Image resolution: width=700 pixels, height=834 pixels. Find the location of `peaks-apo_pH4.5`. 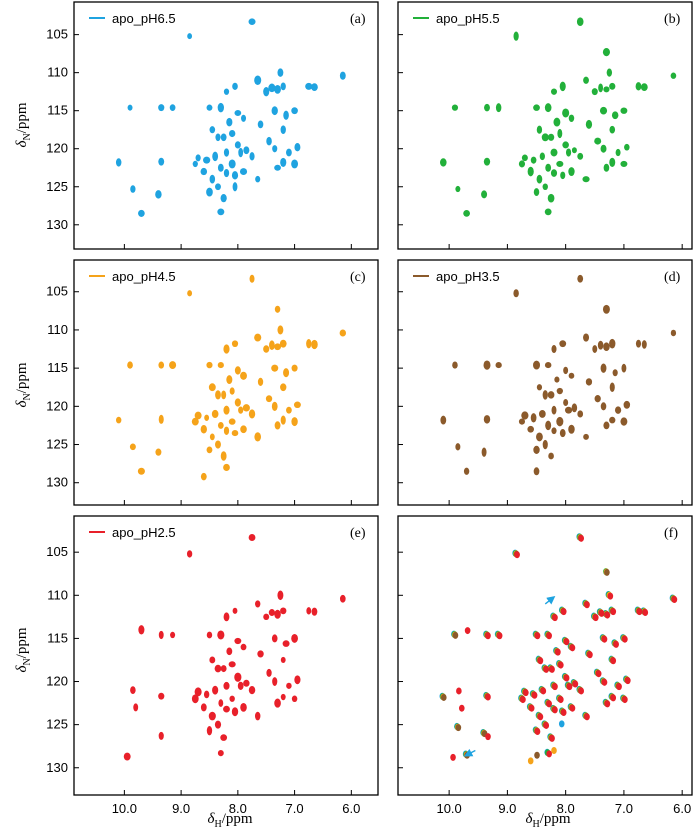

peaks-apo_pH4.5 is located at coordinates (231, 377).